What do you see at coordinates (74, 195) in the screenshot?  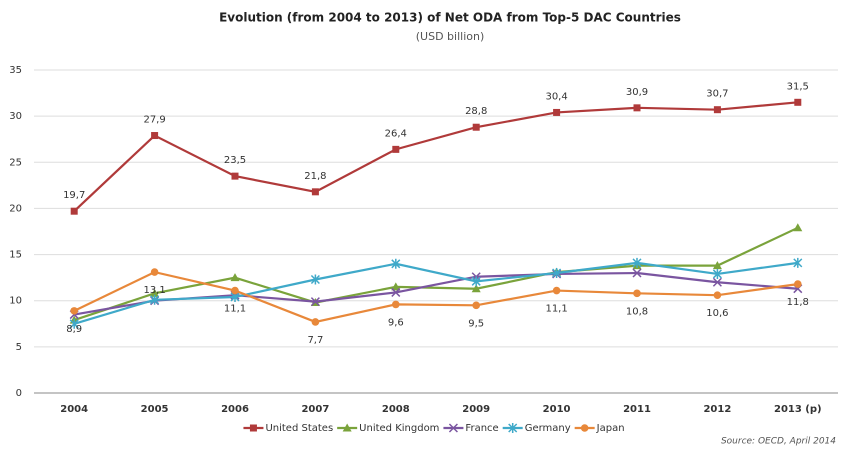 I see `data-label: 19,7` at bounding box center [74, 195].